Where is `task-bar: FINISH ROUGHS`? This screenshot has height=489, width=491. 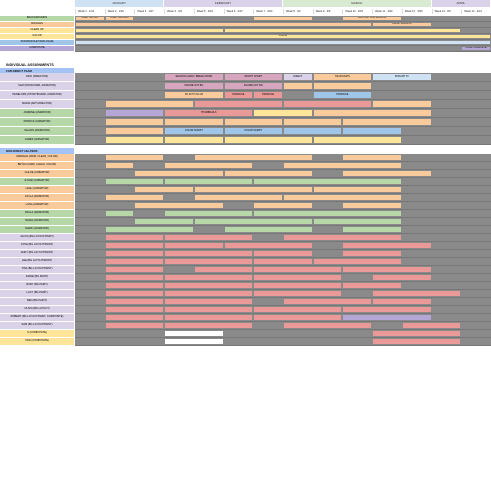 task-bar: FINISH ROUGHS is located at coordinates (402, 24).